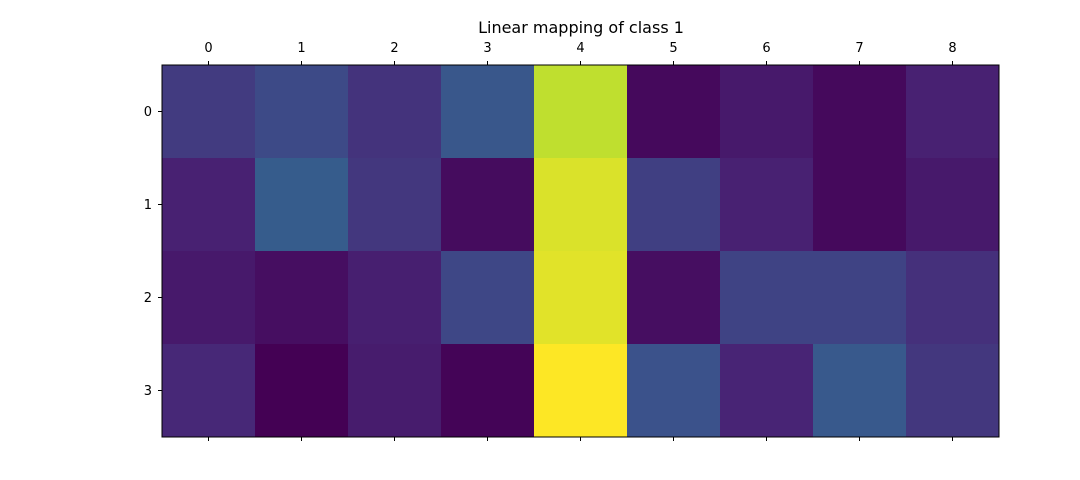  Describe the element at coordinates (860, 391) in the screenshot. I see `heatmap-cell-r3-c7` at that location.